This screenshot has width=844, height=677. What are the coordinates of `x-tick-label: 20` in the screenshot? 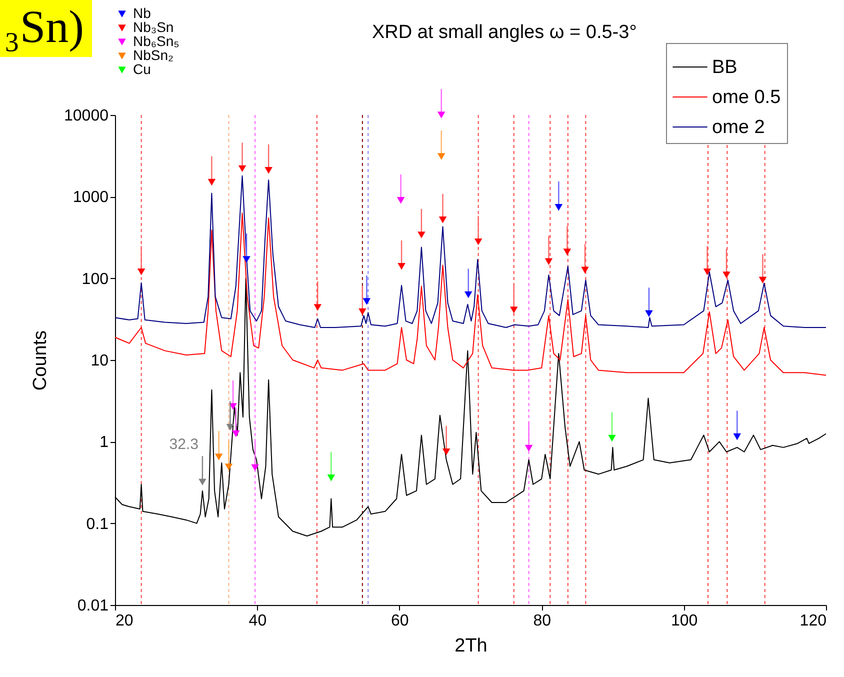 It's located at (125, 621).